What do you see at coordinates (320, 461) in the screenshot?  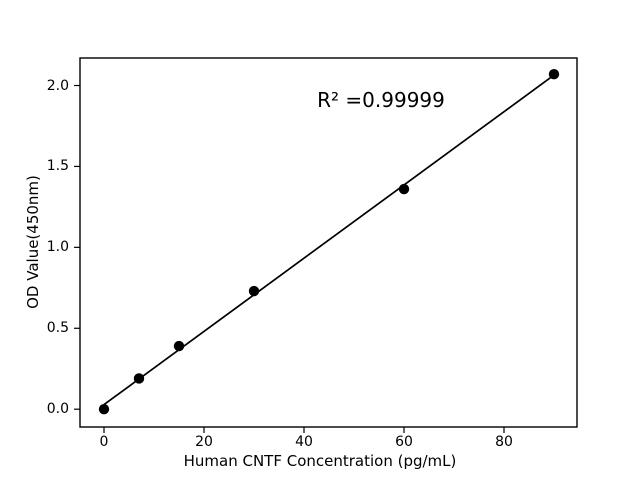 I see `x-axis-label: Human CNTF Concentration (pg/mL)` at bounding box center [320, 461].